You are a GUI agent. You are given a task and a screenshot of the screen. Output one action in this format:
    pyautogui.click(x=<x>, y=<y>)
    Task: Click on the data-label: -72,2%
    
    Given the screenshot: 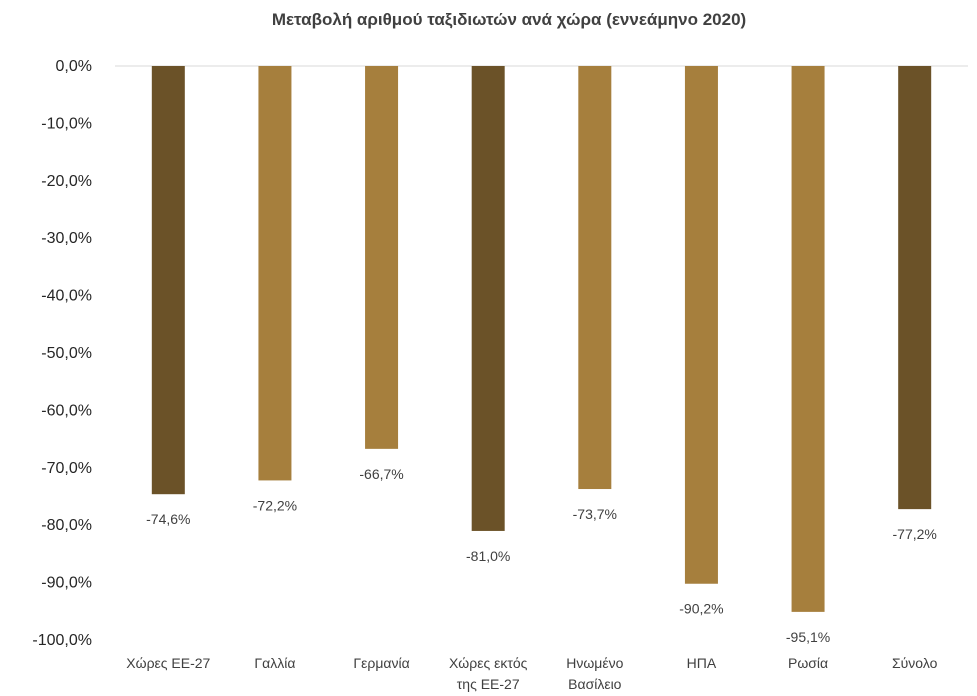 What is the action you would take?
    pyautogui.click(x=275, y=505)
    